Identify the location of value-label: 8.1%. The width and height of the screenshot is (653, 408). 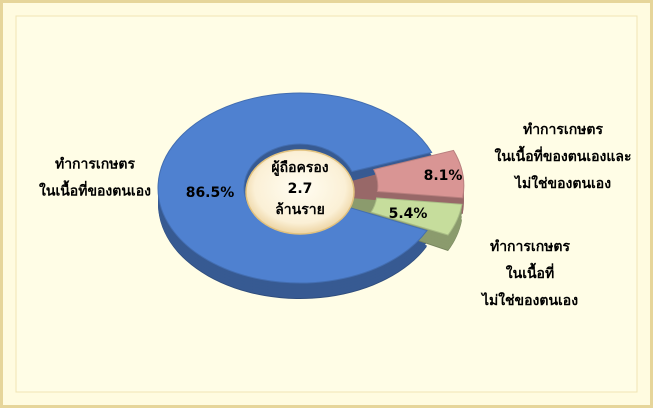
(443, 176).